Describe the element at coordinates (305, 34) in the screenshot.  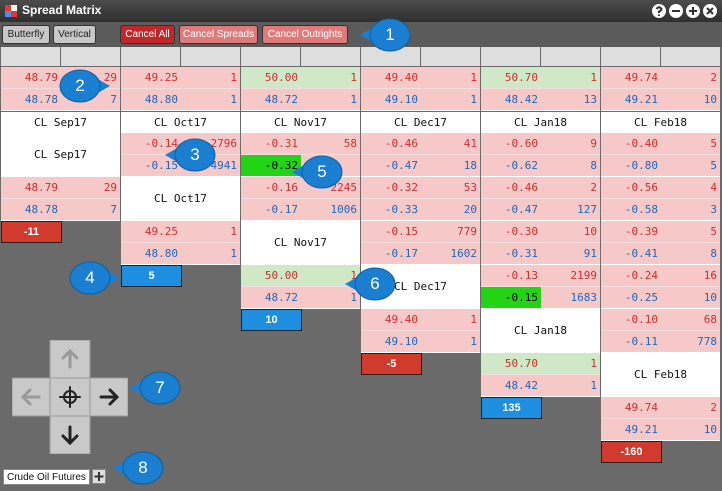
I see `toolbar-button: Cancel Outrights` at that location.